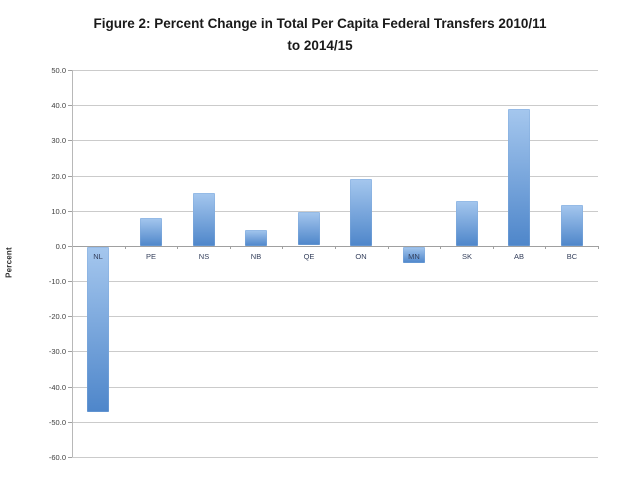 The height and width of the screenshot is (480, 640). I want to click on y-tick-label: -10.0, so click(57, 281).